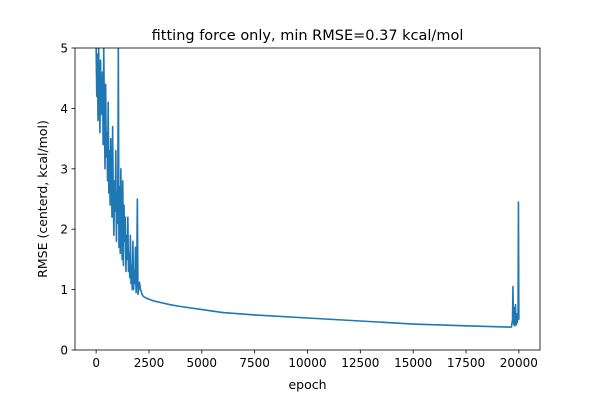 This screenshot has height=400, width=600. I want to click on x-tick-label: 20000, so click(519, 363).